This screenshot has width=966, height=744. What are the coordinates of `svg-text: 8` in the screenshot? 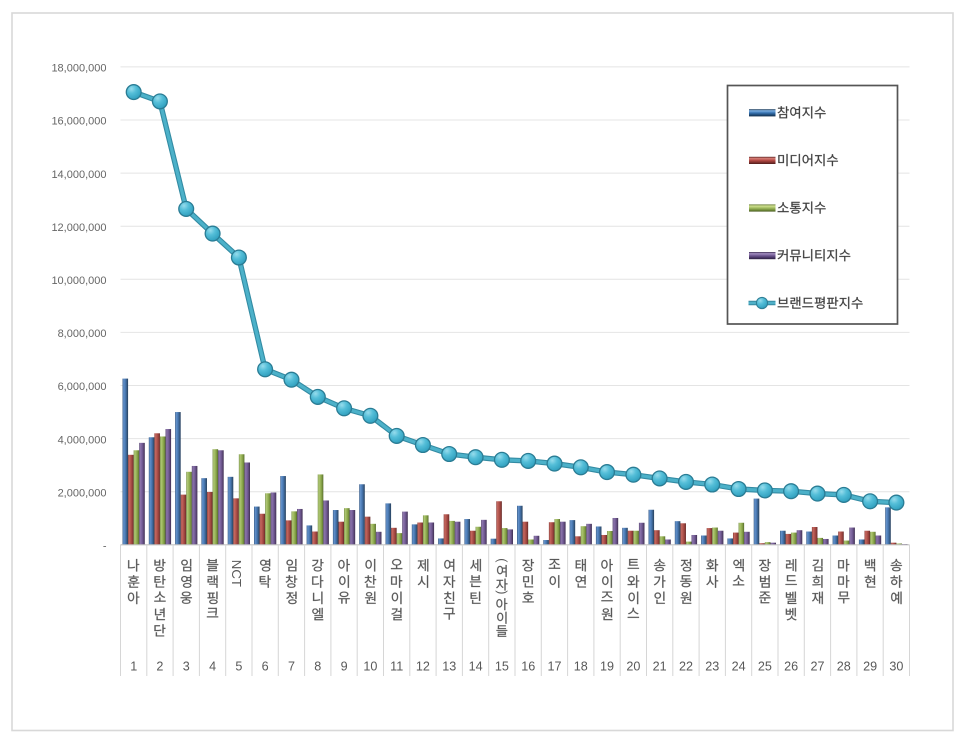 It's located at (317, 667).